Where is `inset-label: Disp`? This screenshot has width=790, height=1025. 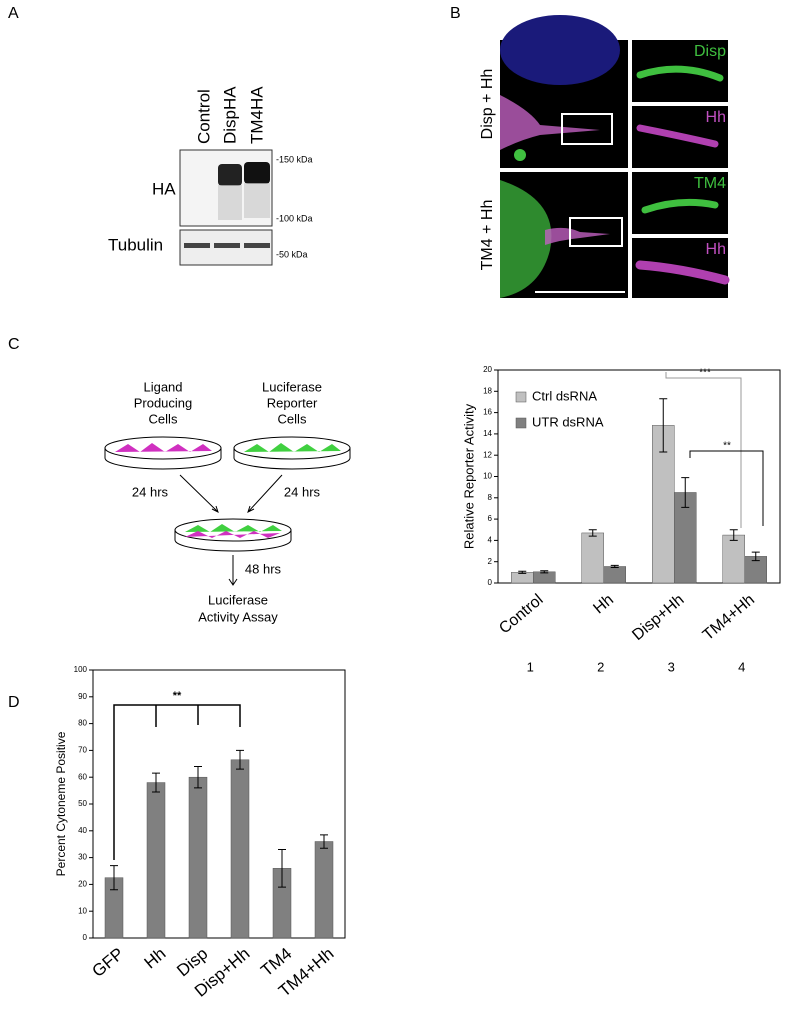
inset-label: Disp is located at coordinates (710, 51).